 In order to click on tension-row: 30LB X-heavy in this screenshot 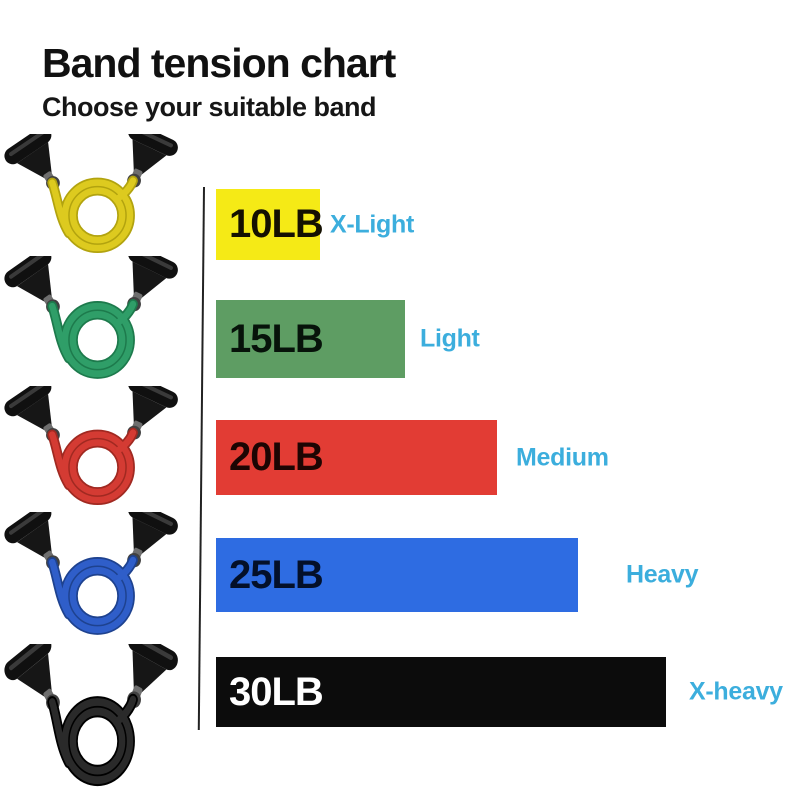, I will do `click(400, 692)`.